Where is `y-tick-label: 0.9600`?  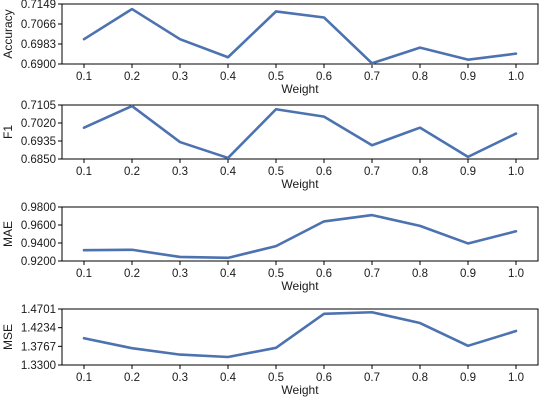 y-tick-label: 0.9600 is located at coordinates (38, 226).